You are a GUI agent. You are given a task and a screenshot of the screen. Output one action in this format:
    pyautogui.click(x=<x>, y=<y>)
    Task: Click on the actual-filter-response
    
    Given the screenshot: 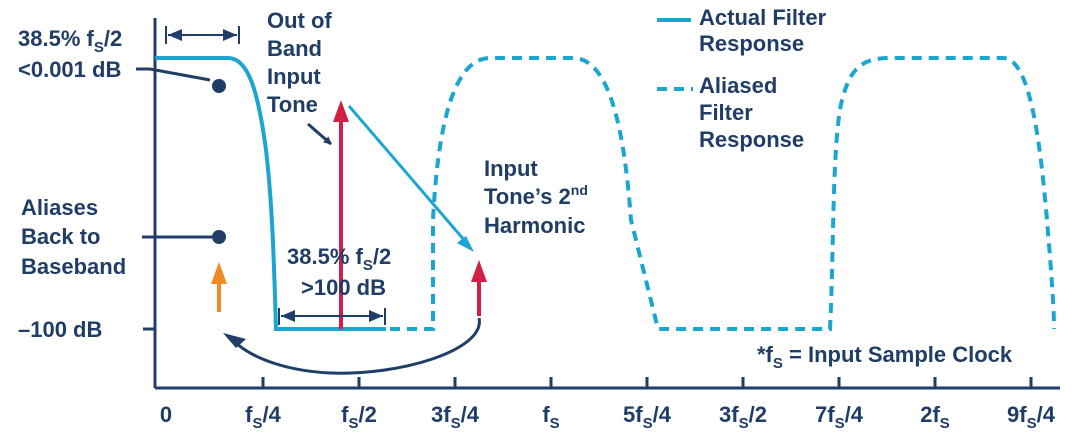 What is the action you would take?
    pyautogui.click(x=270, y=193)
    